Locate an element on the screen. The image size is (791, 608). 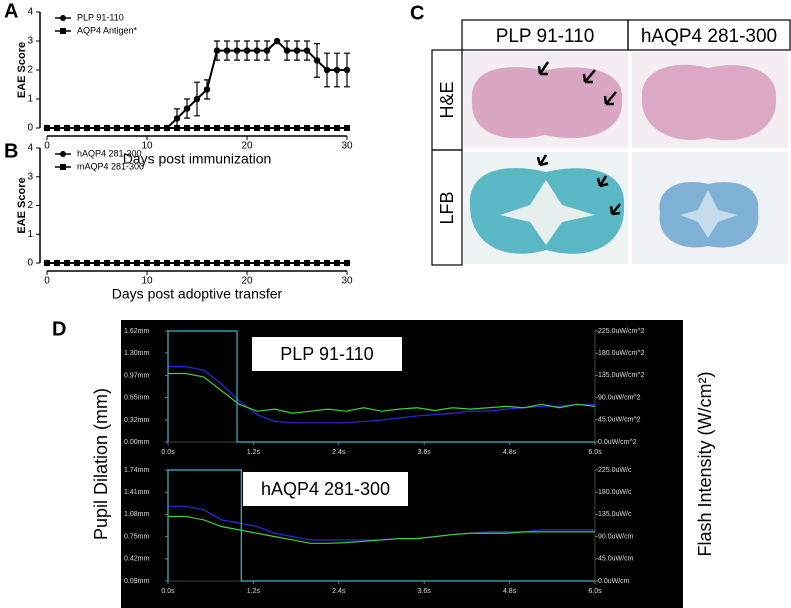
x-tick-label: 0.0s is located at coordinates (168, 591).